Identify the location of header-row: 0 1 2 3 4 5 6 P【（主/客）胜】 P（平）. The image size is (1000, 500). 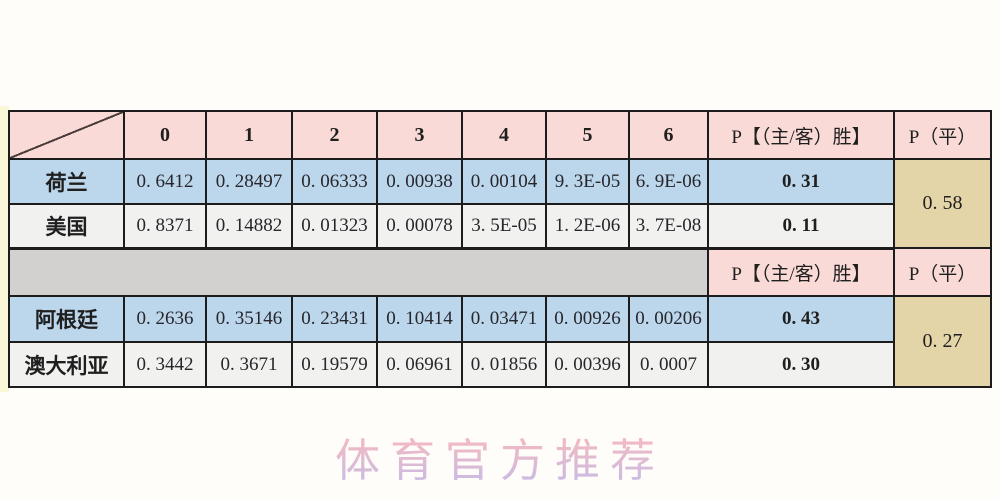
(500, 135).